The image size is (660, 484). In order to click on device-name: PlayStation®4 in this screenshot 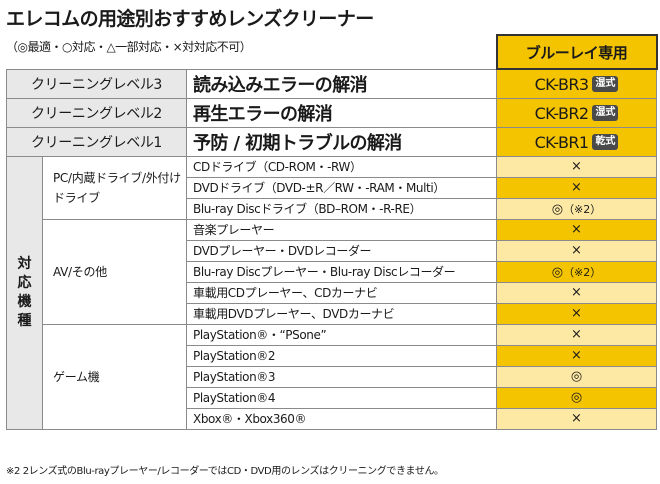, I will do `click(341, 397)`.